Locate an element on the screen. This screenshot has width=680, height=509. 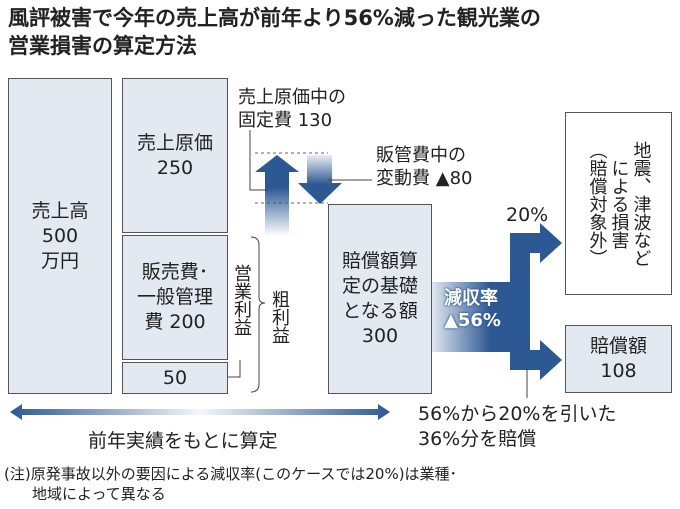
sales-label: 売上高 is located at coordinates (60, 210).